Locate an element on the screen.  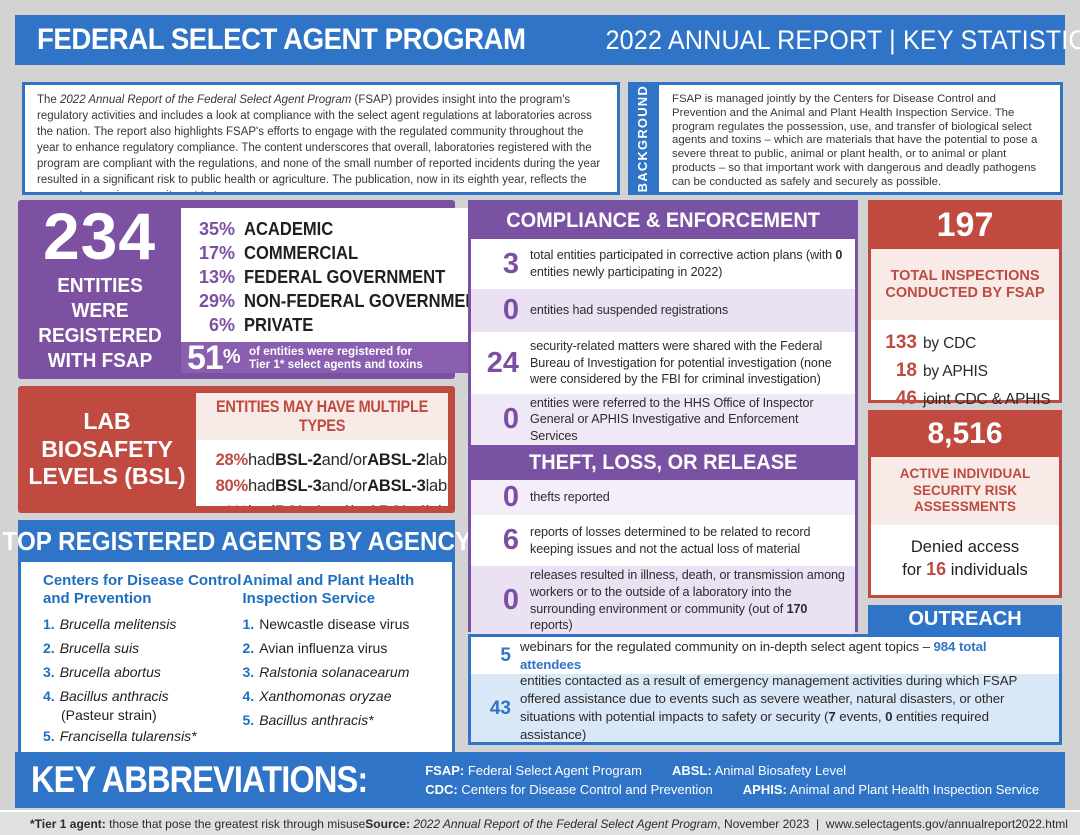
stat-number: 24 is located at coordinates (502, 362).